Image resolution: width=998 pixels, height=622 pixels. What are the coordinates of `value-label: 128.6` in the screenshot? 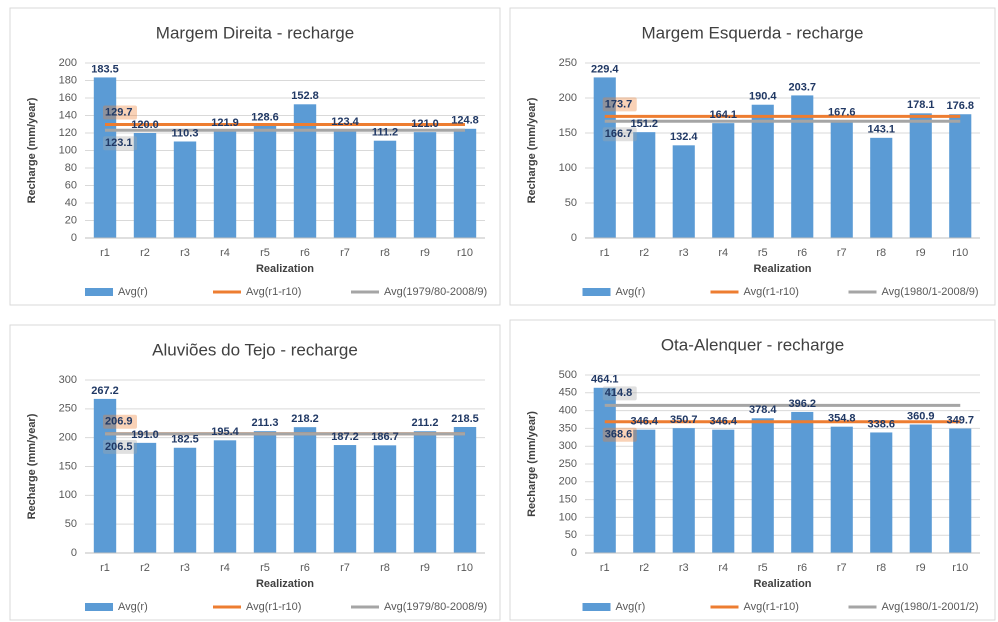 It's located at (265, 117).